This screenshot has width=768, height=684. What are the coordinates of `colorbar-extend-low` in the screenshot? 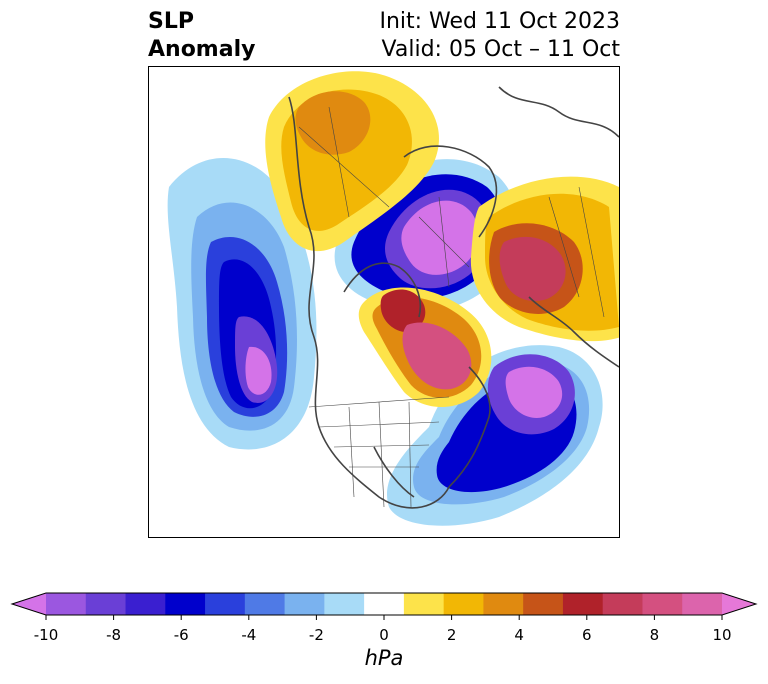 It's located at (29, 604).